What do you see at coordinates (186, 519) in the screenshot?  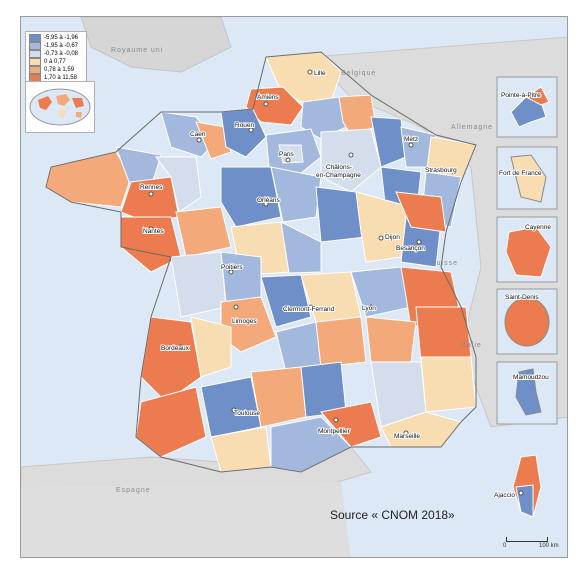 I see `land-bottom` at bounding box center [186, 519].